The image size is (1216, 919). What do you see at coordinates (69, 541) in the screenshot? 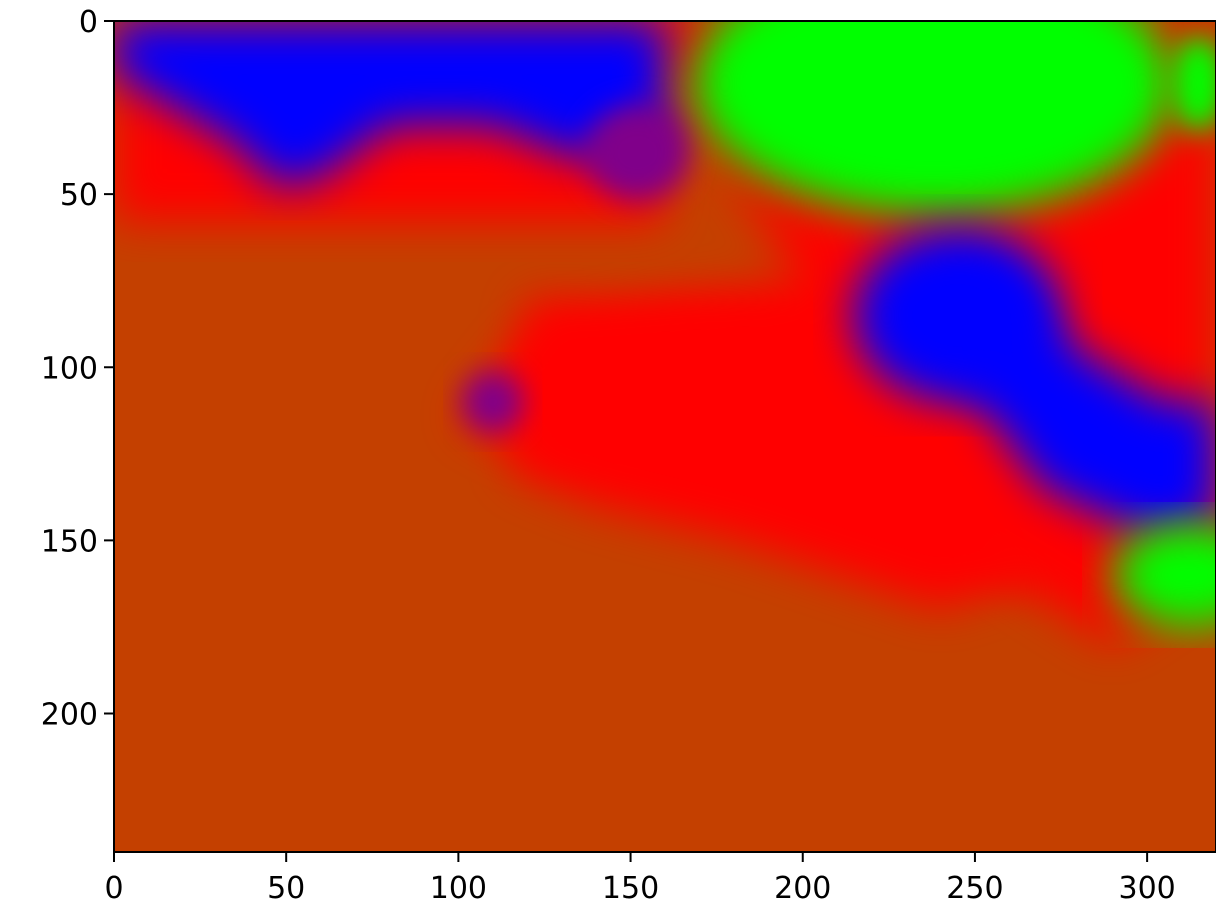
I see `y-tick-label: 150` at bounding box center [69, 541].